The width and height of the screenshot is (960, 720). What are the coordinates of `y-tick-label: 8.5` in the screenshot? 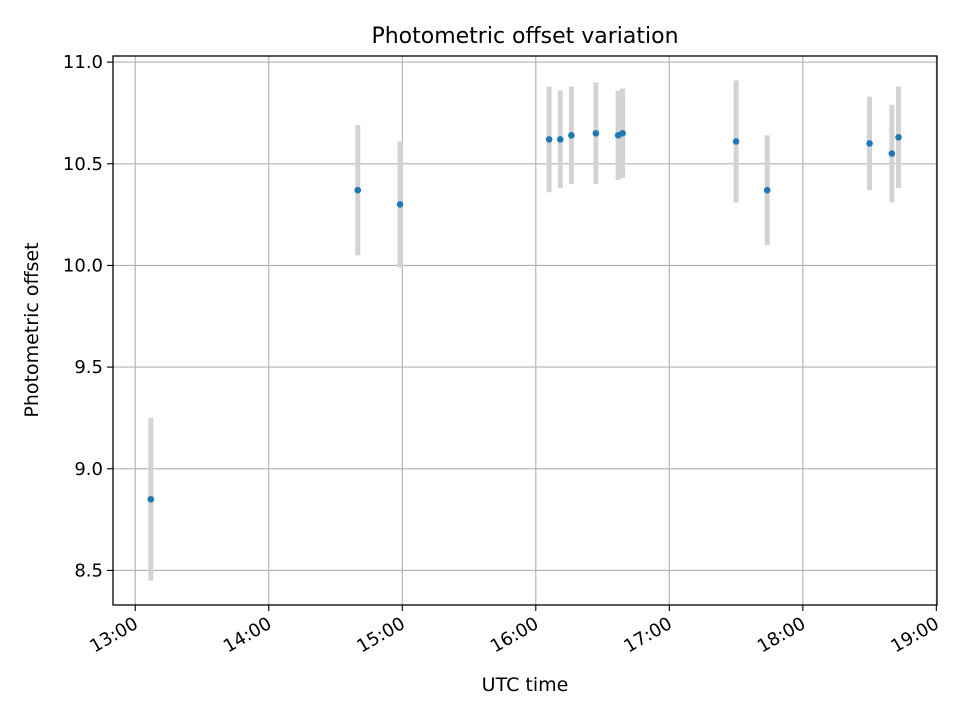 It's located at (88, 570).